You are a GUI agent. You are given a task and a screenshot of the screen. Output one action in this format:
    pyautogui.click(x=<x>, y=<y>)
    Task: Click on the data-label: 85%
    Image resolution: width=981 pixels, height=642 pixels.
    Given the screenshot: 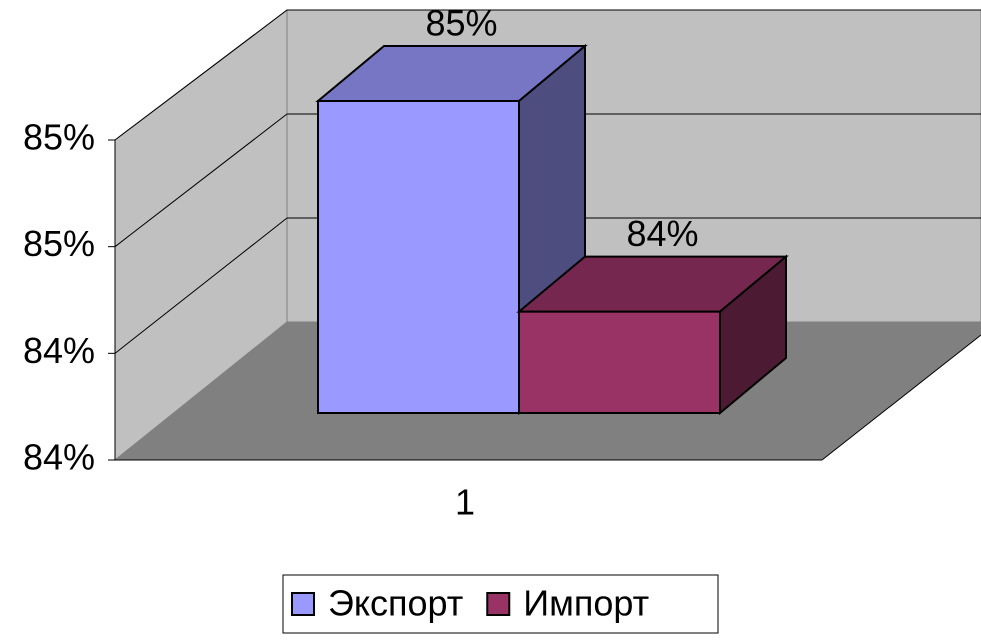 What is the action you would take?
    pyautogui.click(x=461, y=23)
    